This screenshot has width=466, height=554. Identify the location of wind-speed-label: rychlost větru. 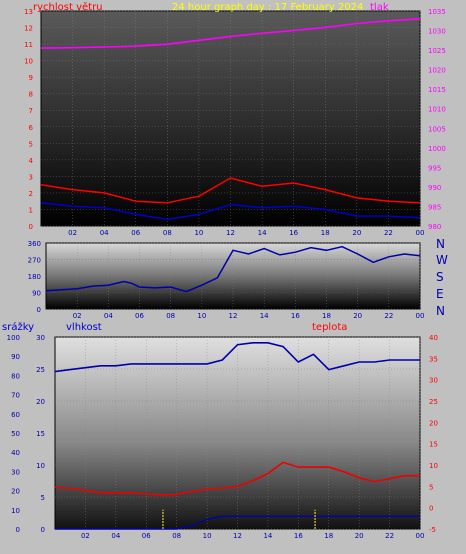
(68, 7).